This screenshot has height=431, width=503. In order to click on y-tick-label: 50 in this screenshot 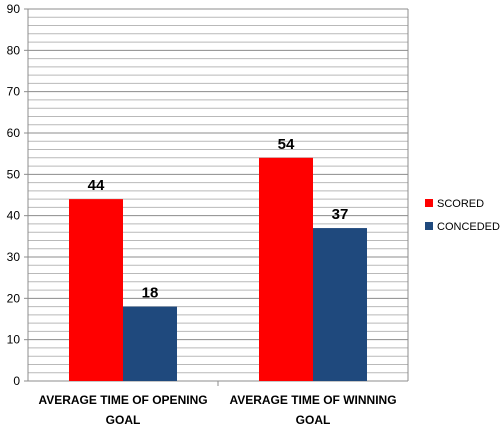, I will do `click(14, 174)`.